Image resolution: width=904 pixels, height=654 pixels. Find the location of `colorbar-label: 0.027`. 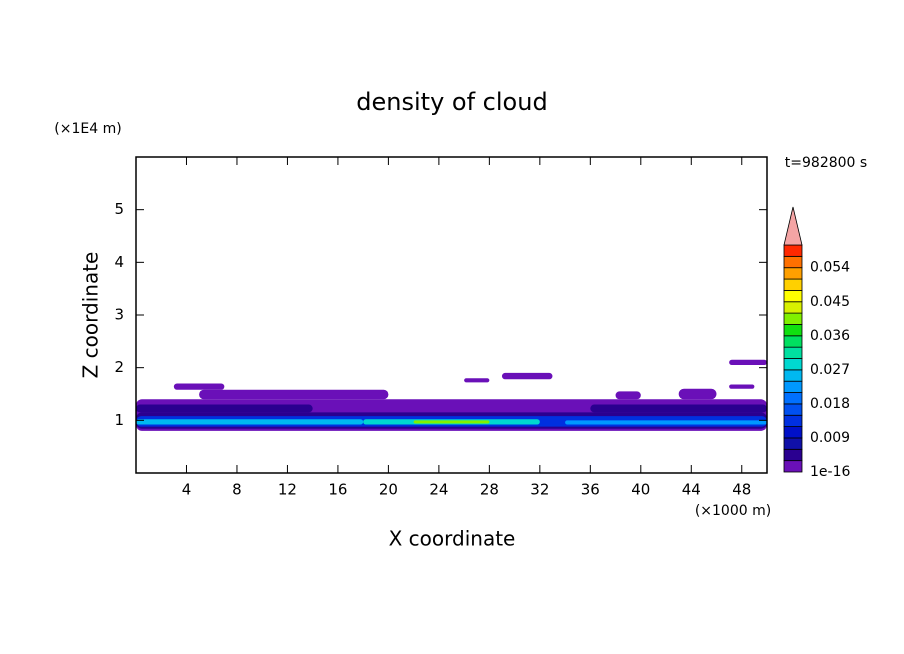

colorbar-label: 0.027 is located at coordinates (830, 370).